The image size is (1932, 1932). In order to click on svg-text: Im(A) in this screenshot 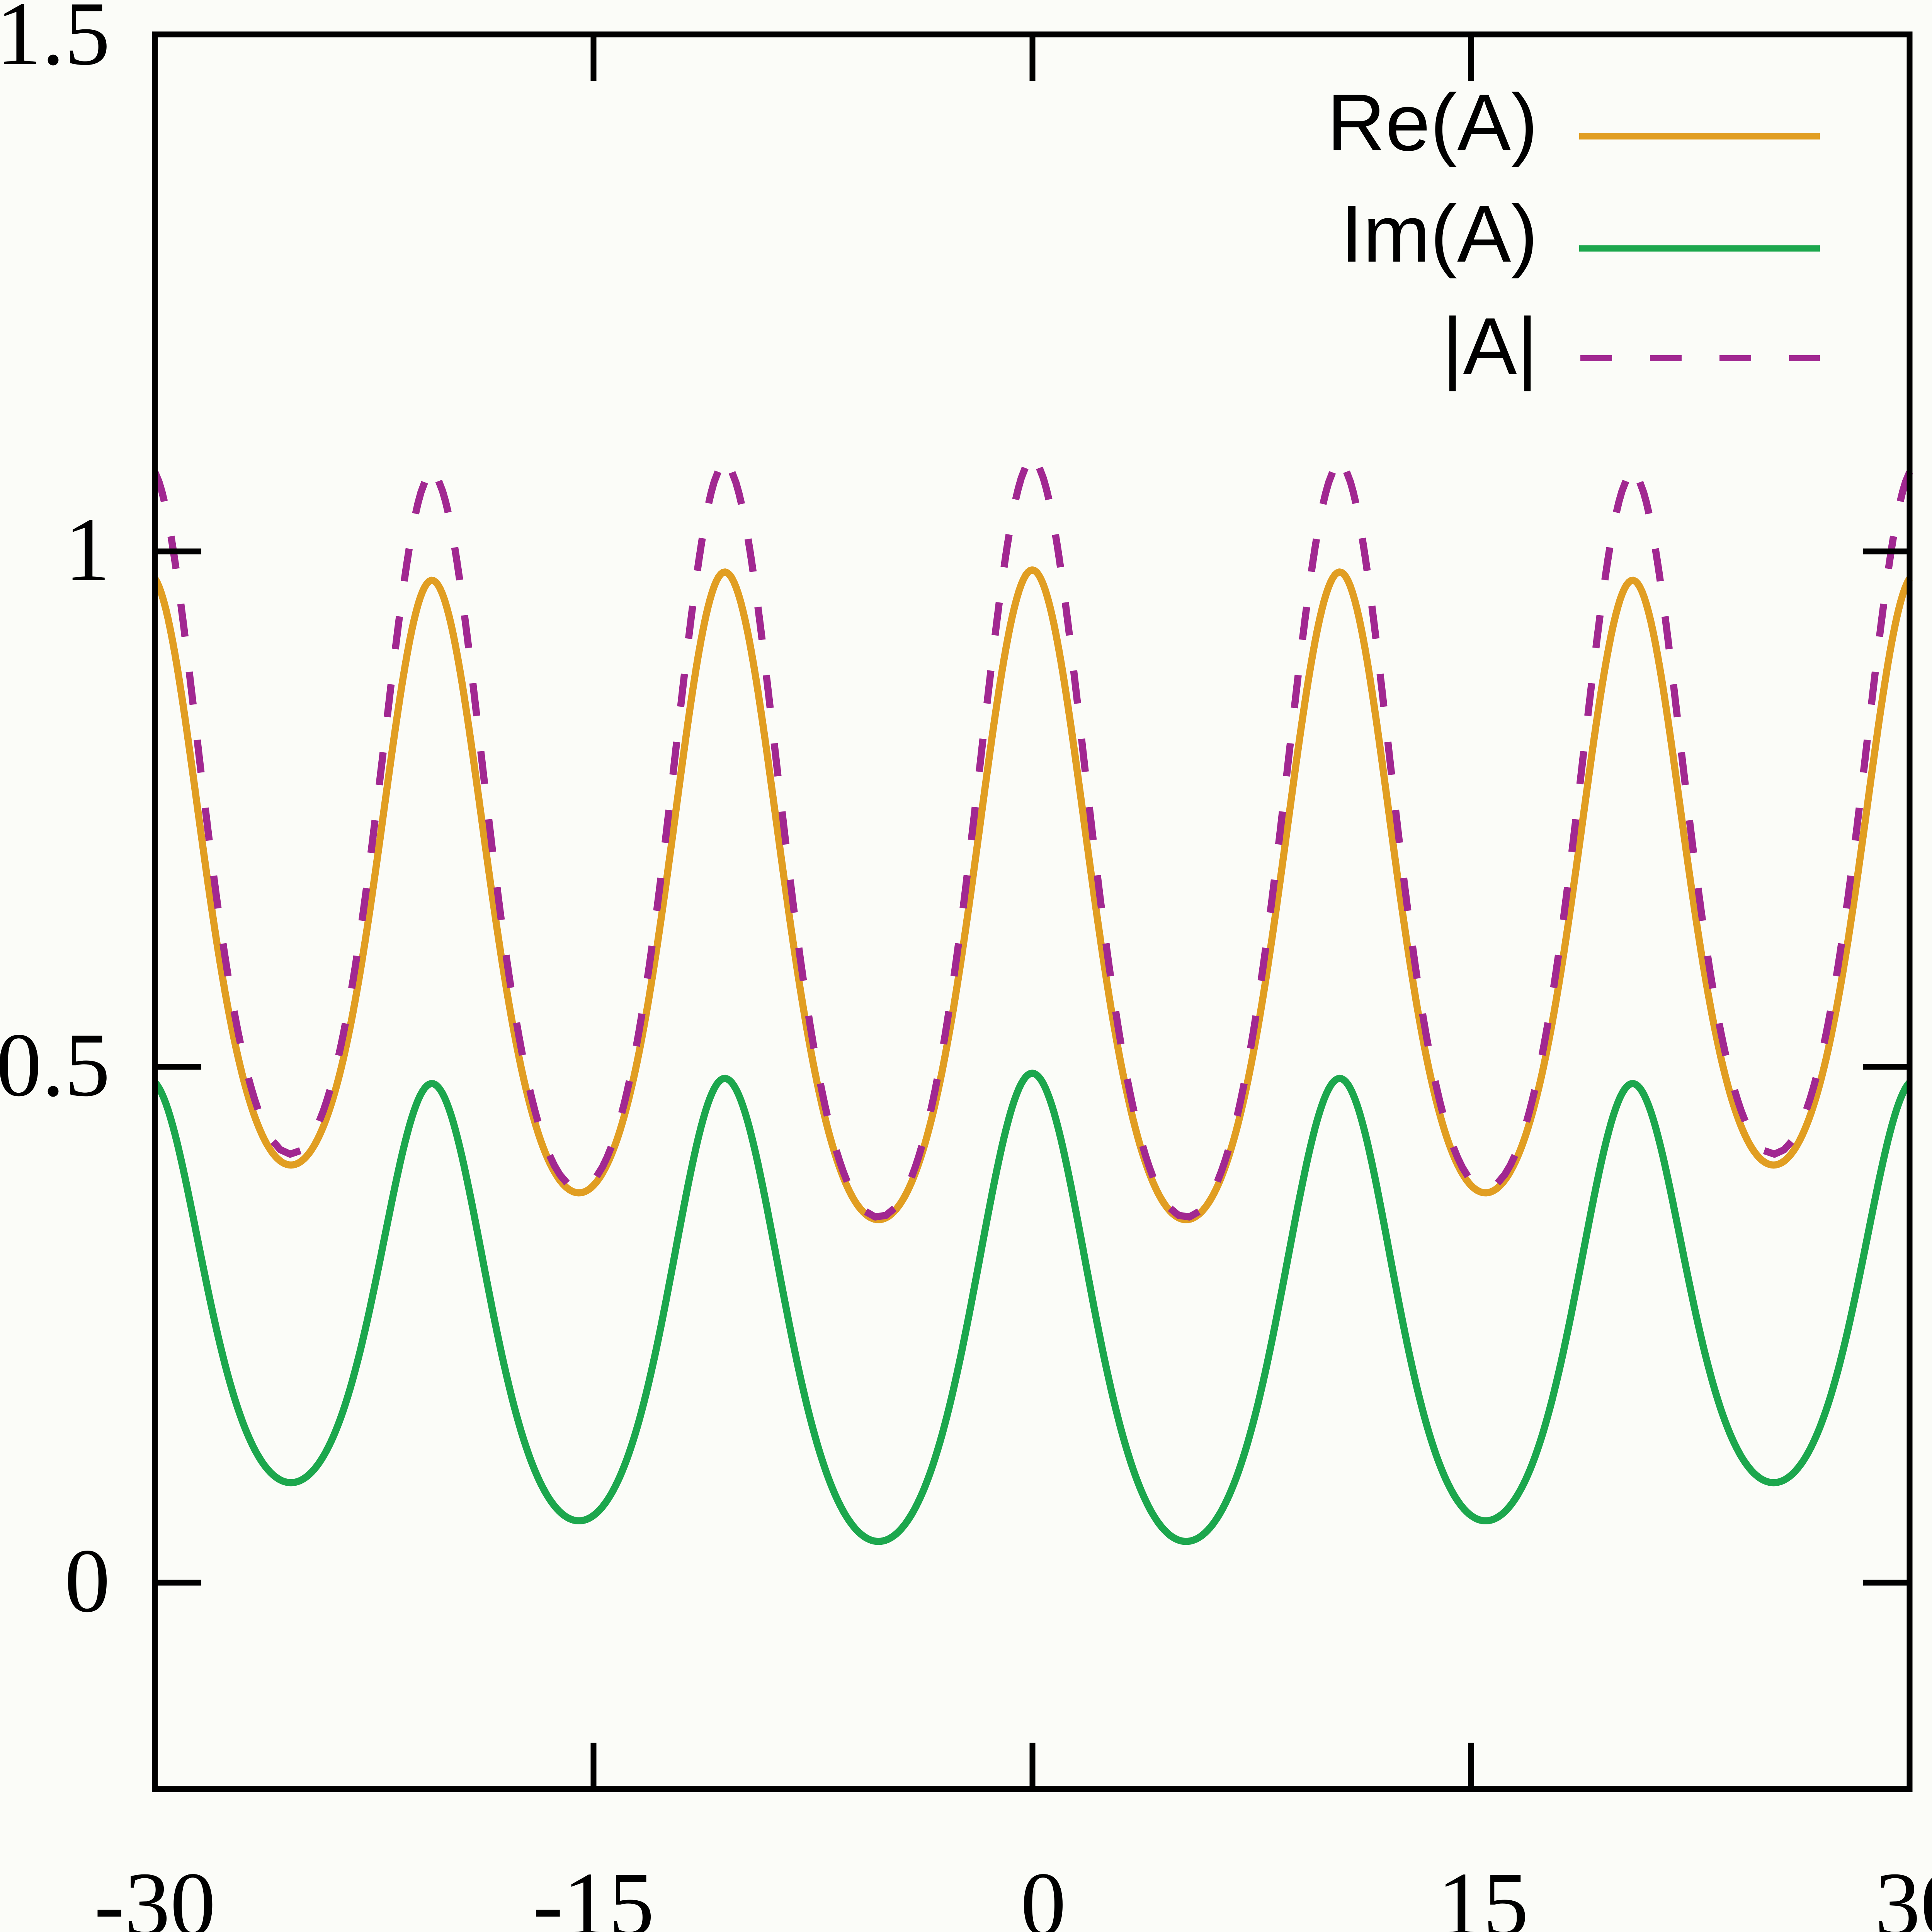, I will do `click(1439, 234)`.